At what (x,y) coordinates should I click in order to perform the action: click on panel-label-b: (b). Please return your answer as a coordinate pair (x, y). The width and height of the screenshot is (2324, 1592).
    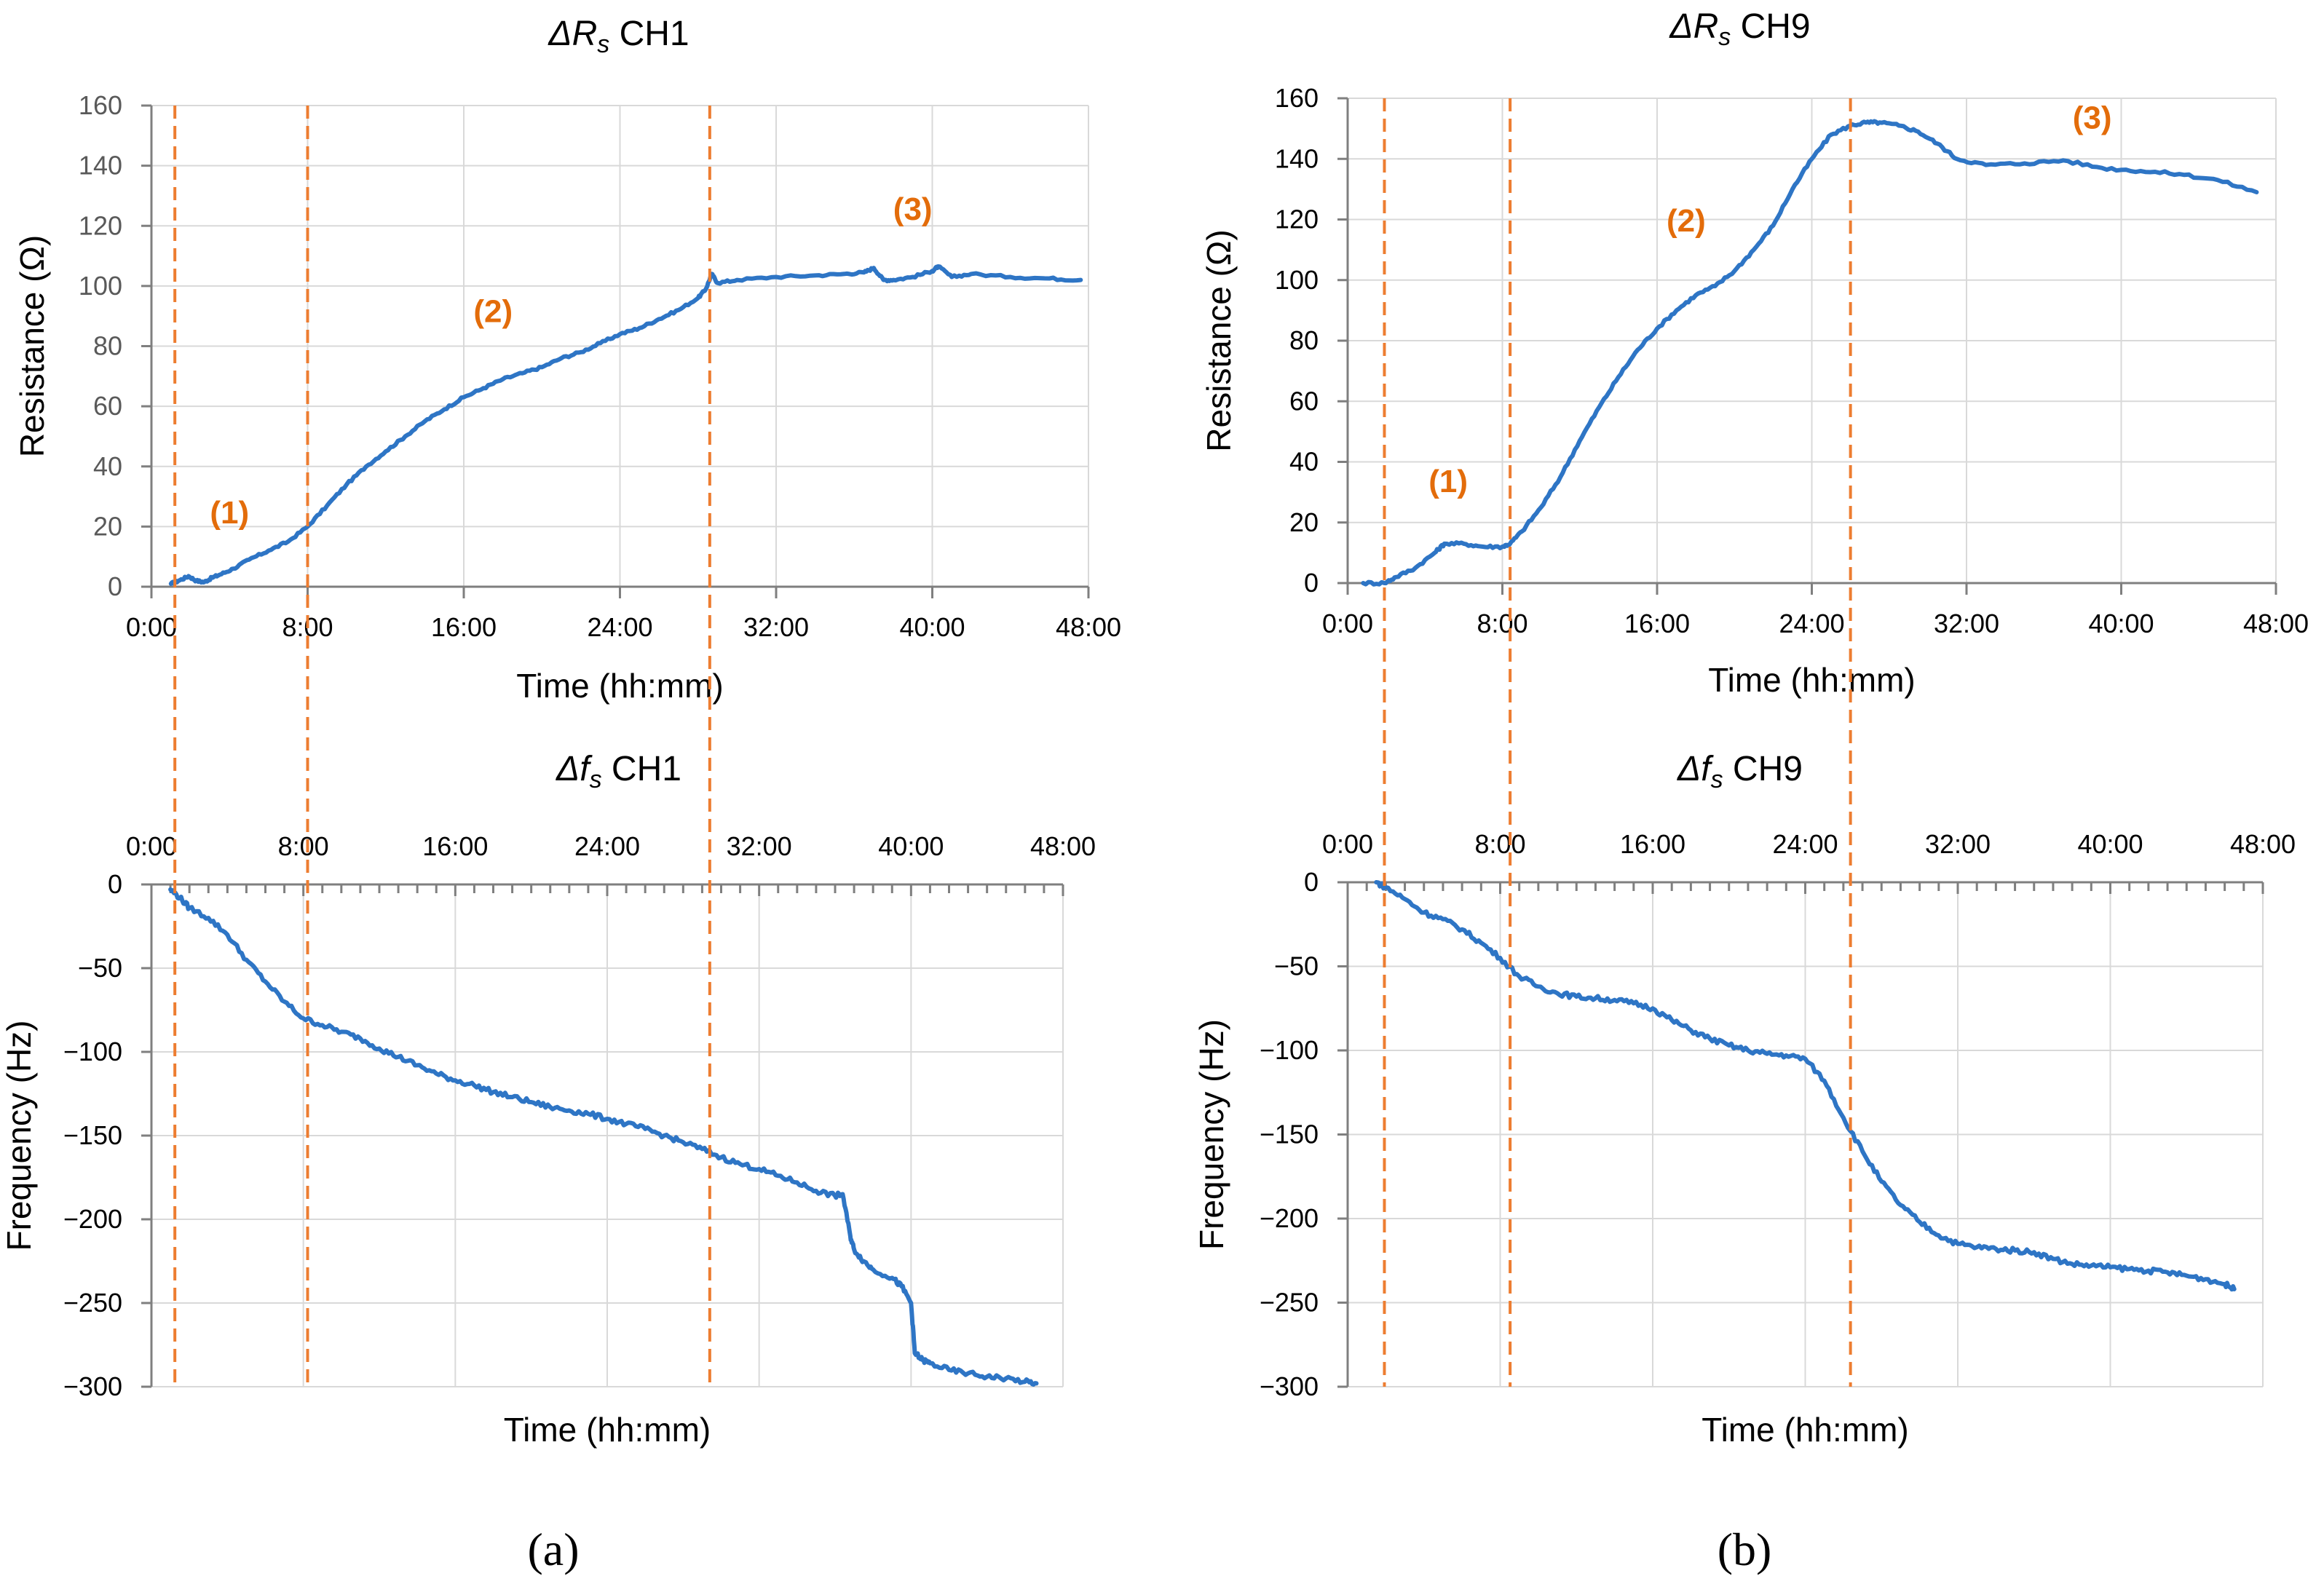
    Looking at the image, I should click on (1745, 1550).